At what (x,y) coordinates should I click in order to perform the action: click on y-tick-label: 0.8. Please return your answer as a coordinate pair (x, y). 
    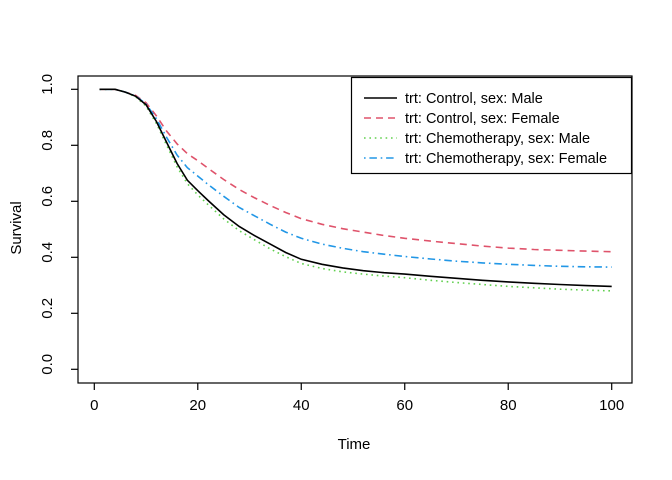
    Looking at the image, I should click on (47, 140).